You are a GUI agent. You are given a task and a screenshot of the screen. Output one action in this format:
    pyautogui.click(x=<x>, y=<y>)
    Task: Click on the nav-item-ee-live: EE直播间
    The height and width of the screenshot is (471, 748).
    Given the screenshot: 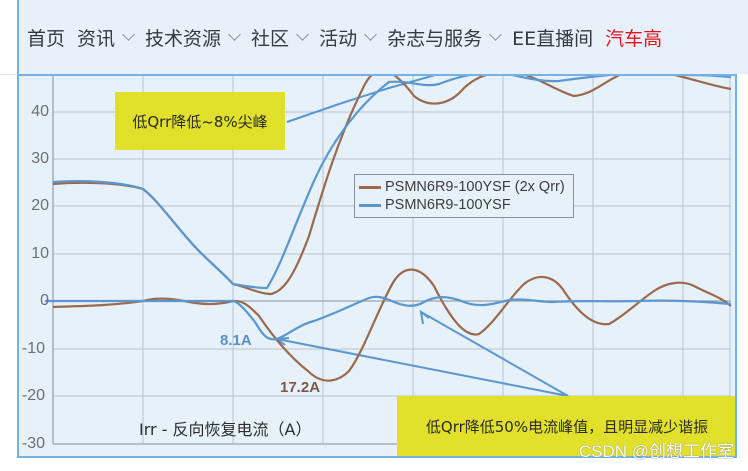 What is the action you would take?
    pyautogui.click(x=552, y=37)
    